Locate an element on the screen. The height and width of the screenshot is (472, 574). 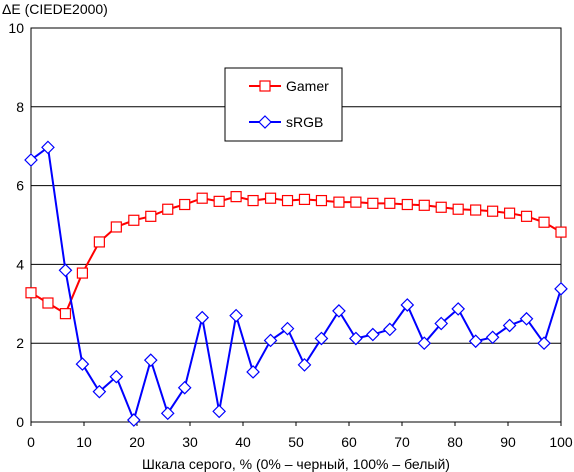
y-tick-label: 4 is located at coordinates (20, 264).